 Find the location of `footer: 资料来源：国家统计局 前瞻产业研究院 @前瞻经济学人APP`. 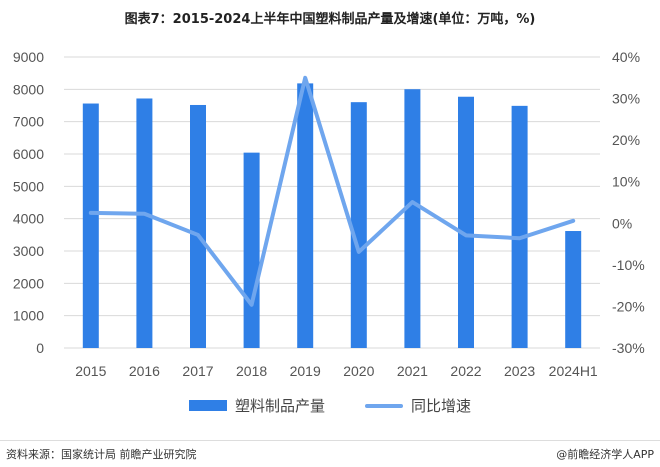

footer: 资料来源：国家统计局 前瞻产业研究院 @前瞻经济学人APP is located at coordinates (330, 450).